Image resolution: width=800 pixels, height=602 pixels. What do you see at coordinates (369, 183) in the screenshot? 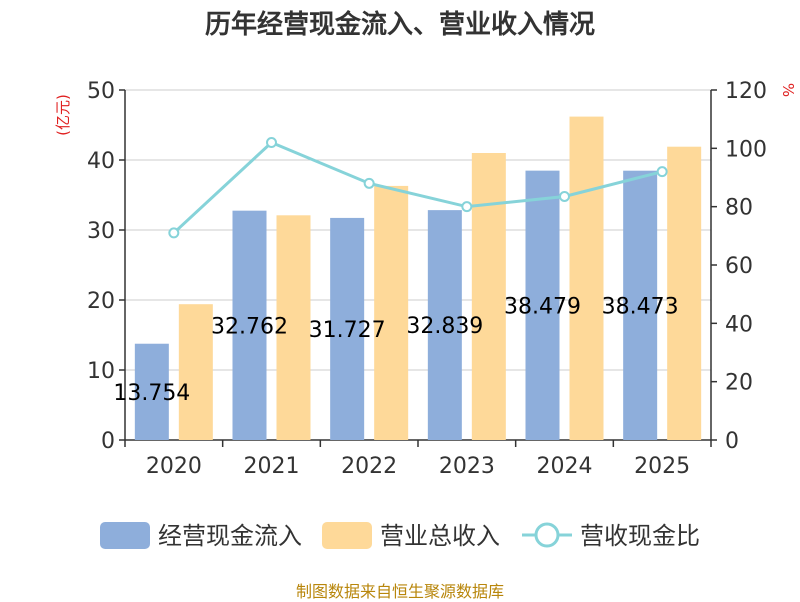
I see `ratio-point-2022` at bounding box center [369, 183].